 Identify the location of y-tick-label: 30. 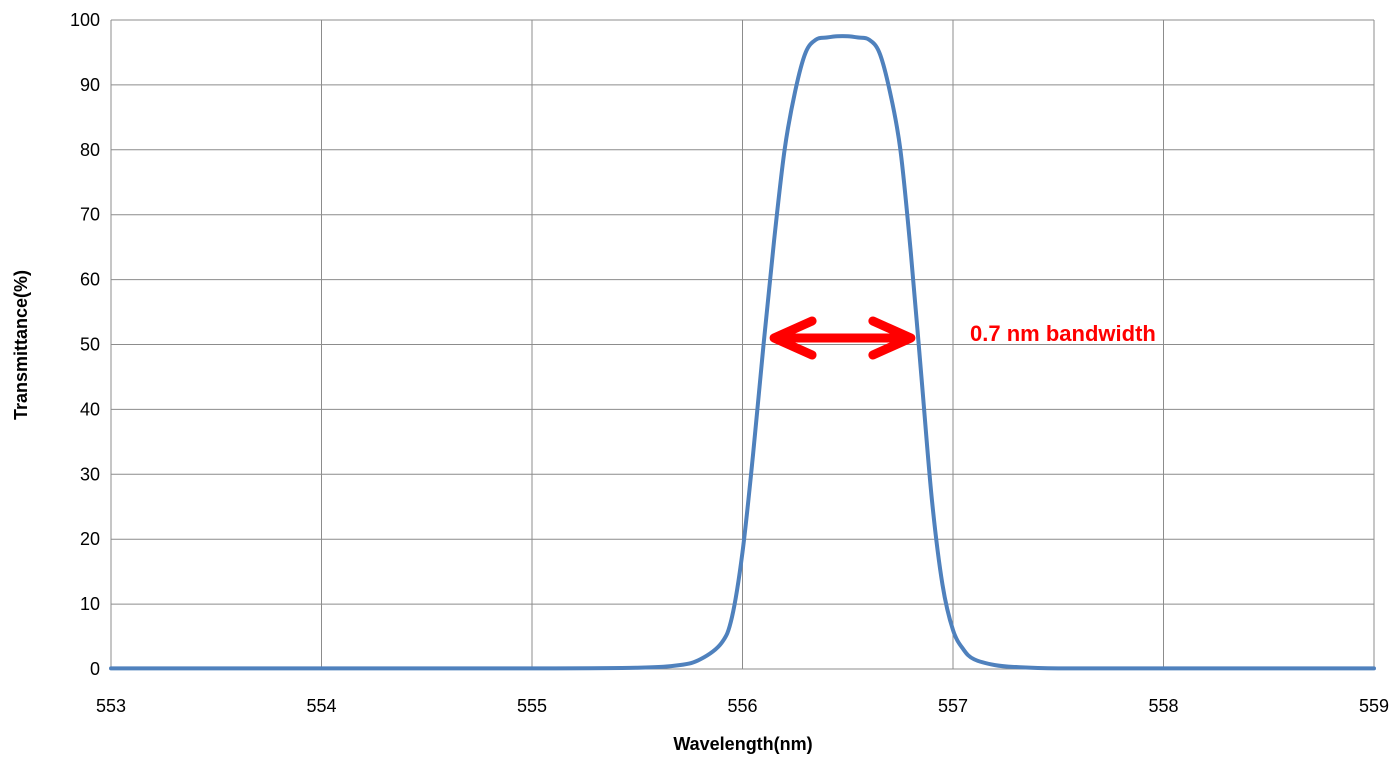
(90, 474).